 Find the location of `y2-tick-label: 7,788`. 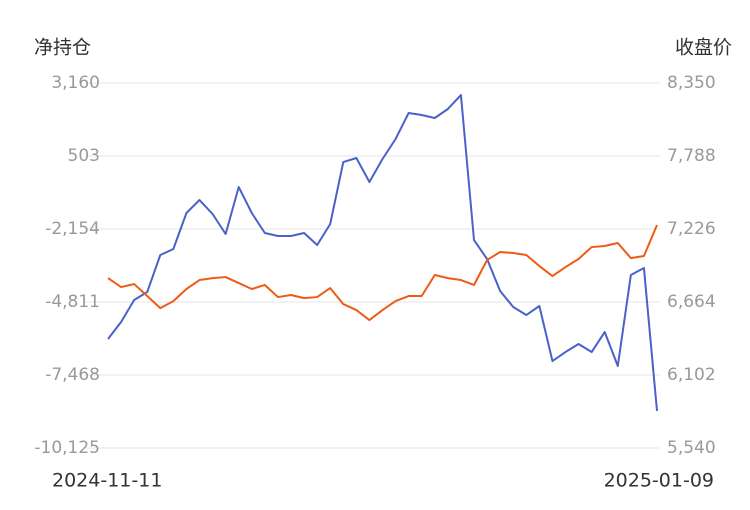

y2-tick-label: 7,788 is located at coordinates (691, 156).